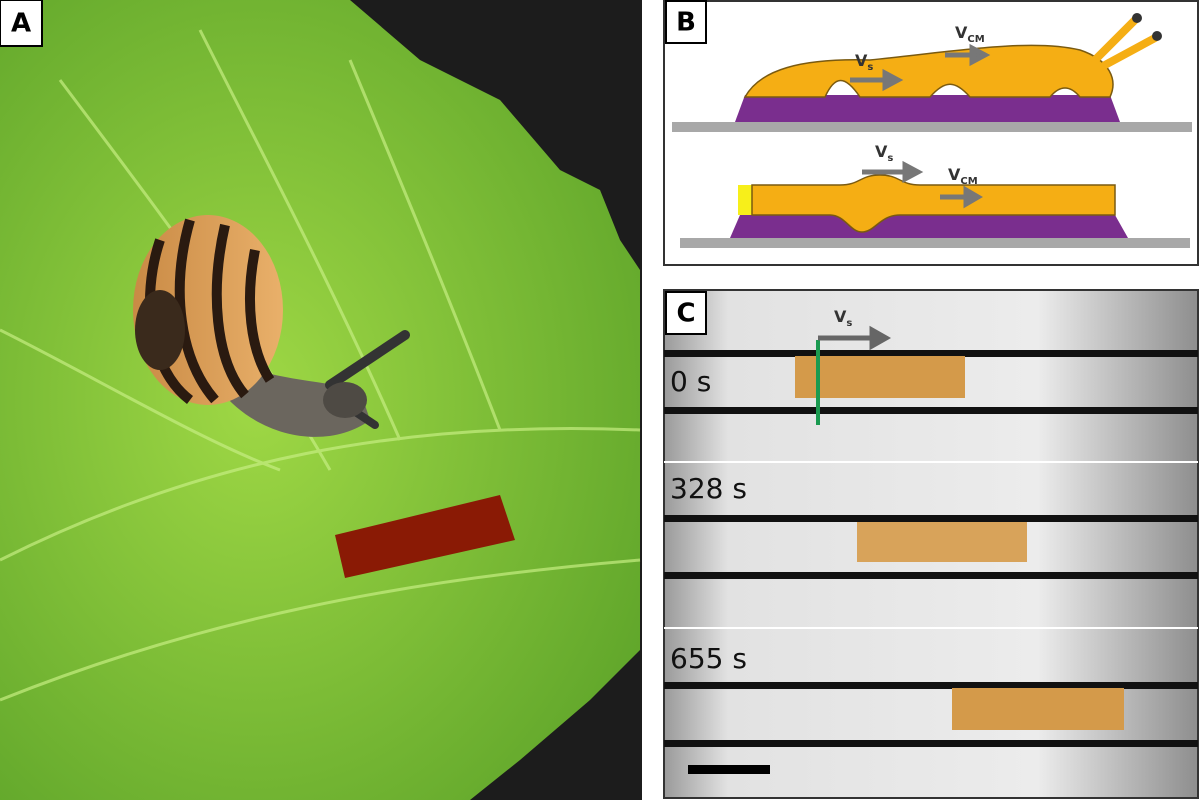  I want to click on panel-b: Vs VCM Vs VCM B, so click(931, 133).